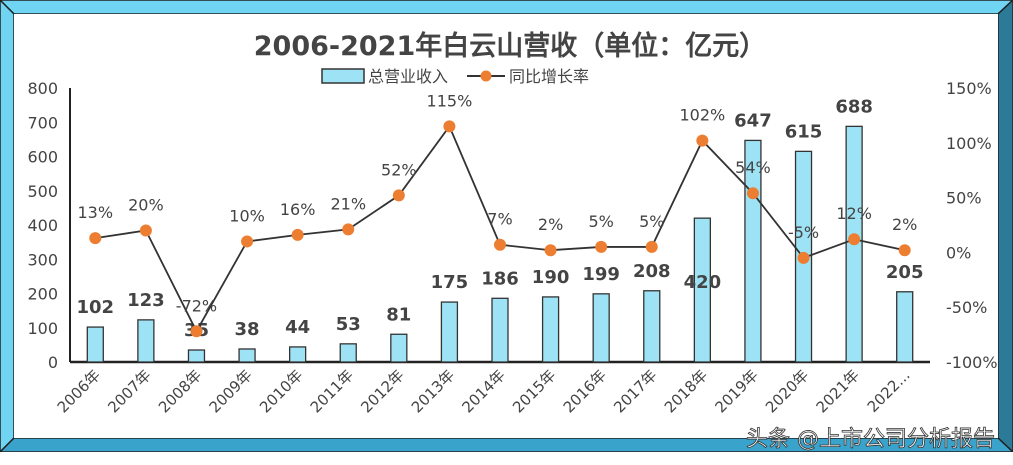 The height and width of the screenshot is (465, 1013). What do you see at coordinates (281, 391) in the screenshot?
I see `x-tick-label: 2010年` at bounding box center [281, 391].